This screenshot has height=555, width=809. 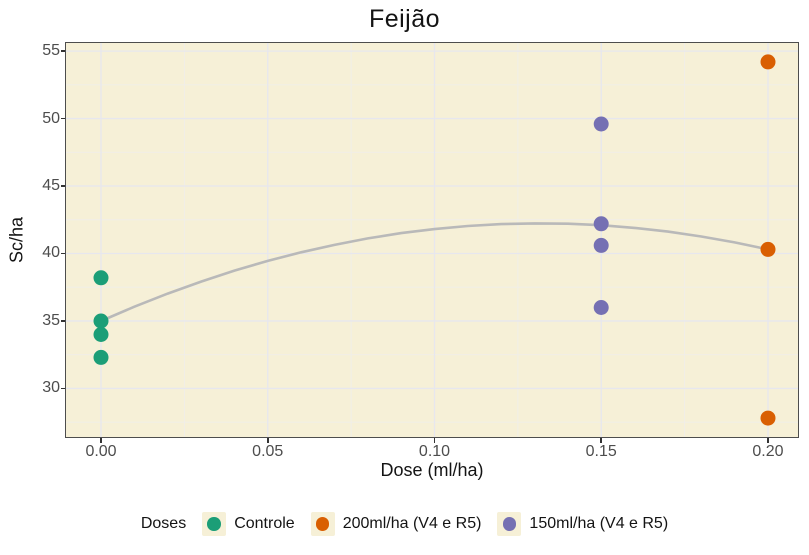 I want to click on y-tick-label: 55, so click(x=51, y=51).